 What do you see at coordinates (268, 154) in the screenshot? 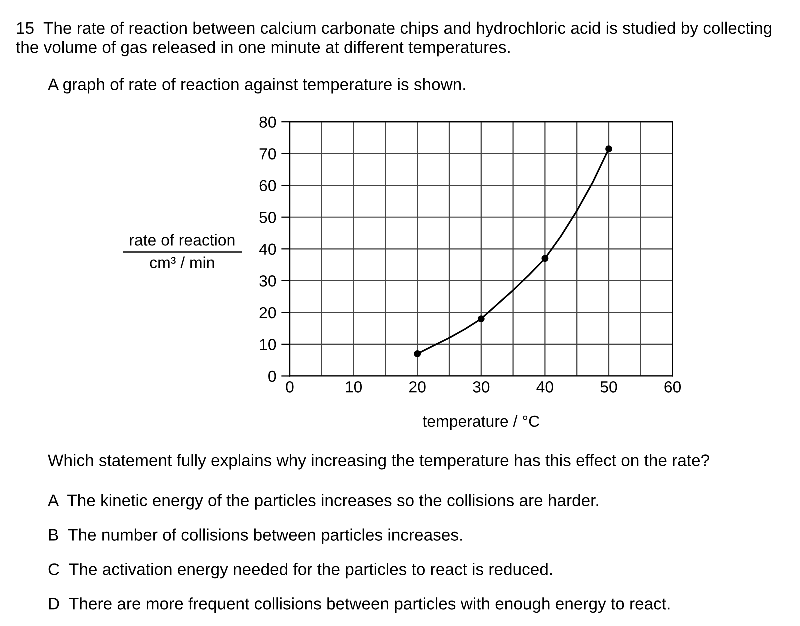
I see `y-tick-label: 70` at bounding box center [268, 154].